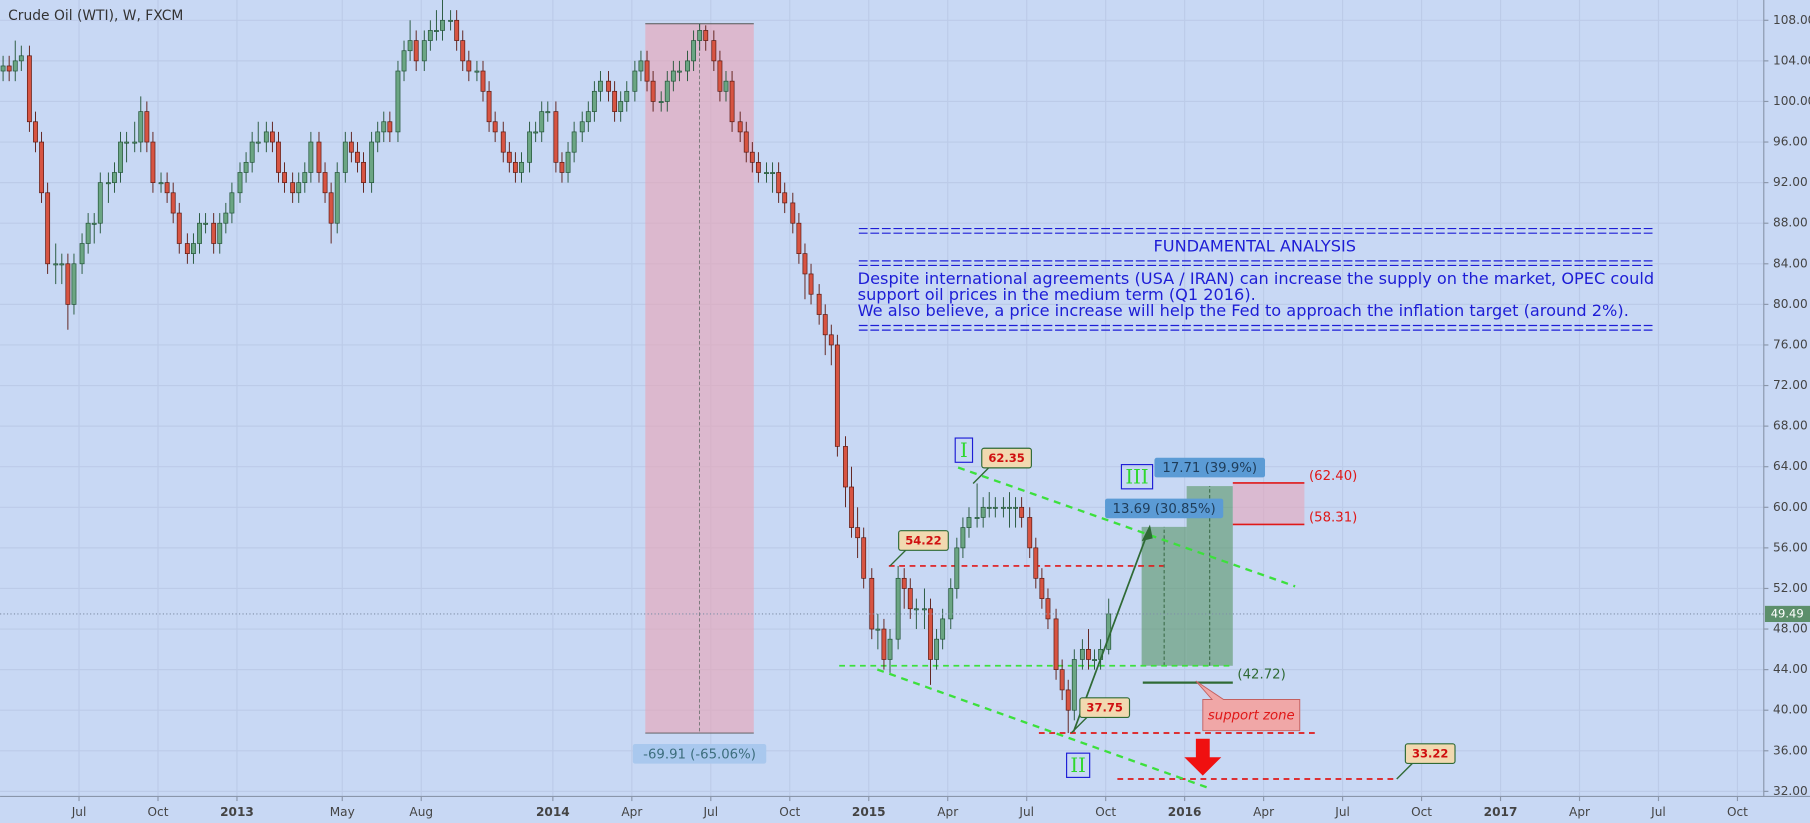  I want to click on x-tick-label: Aug, so click(421, 812).